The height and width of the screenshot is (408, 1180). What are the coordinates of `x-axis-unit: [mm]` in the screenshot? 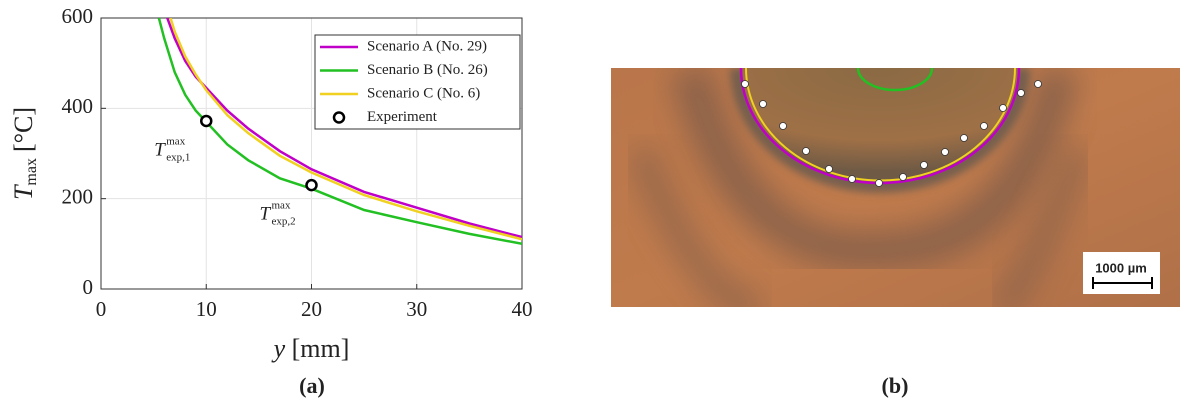 It's located at (321, 348).